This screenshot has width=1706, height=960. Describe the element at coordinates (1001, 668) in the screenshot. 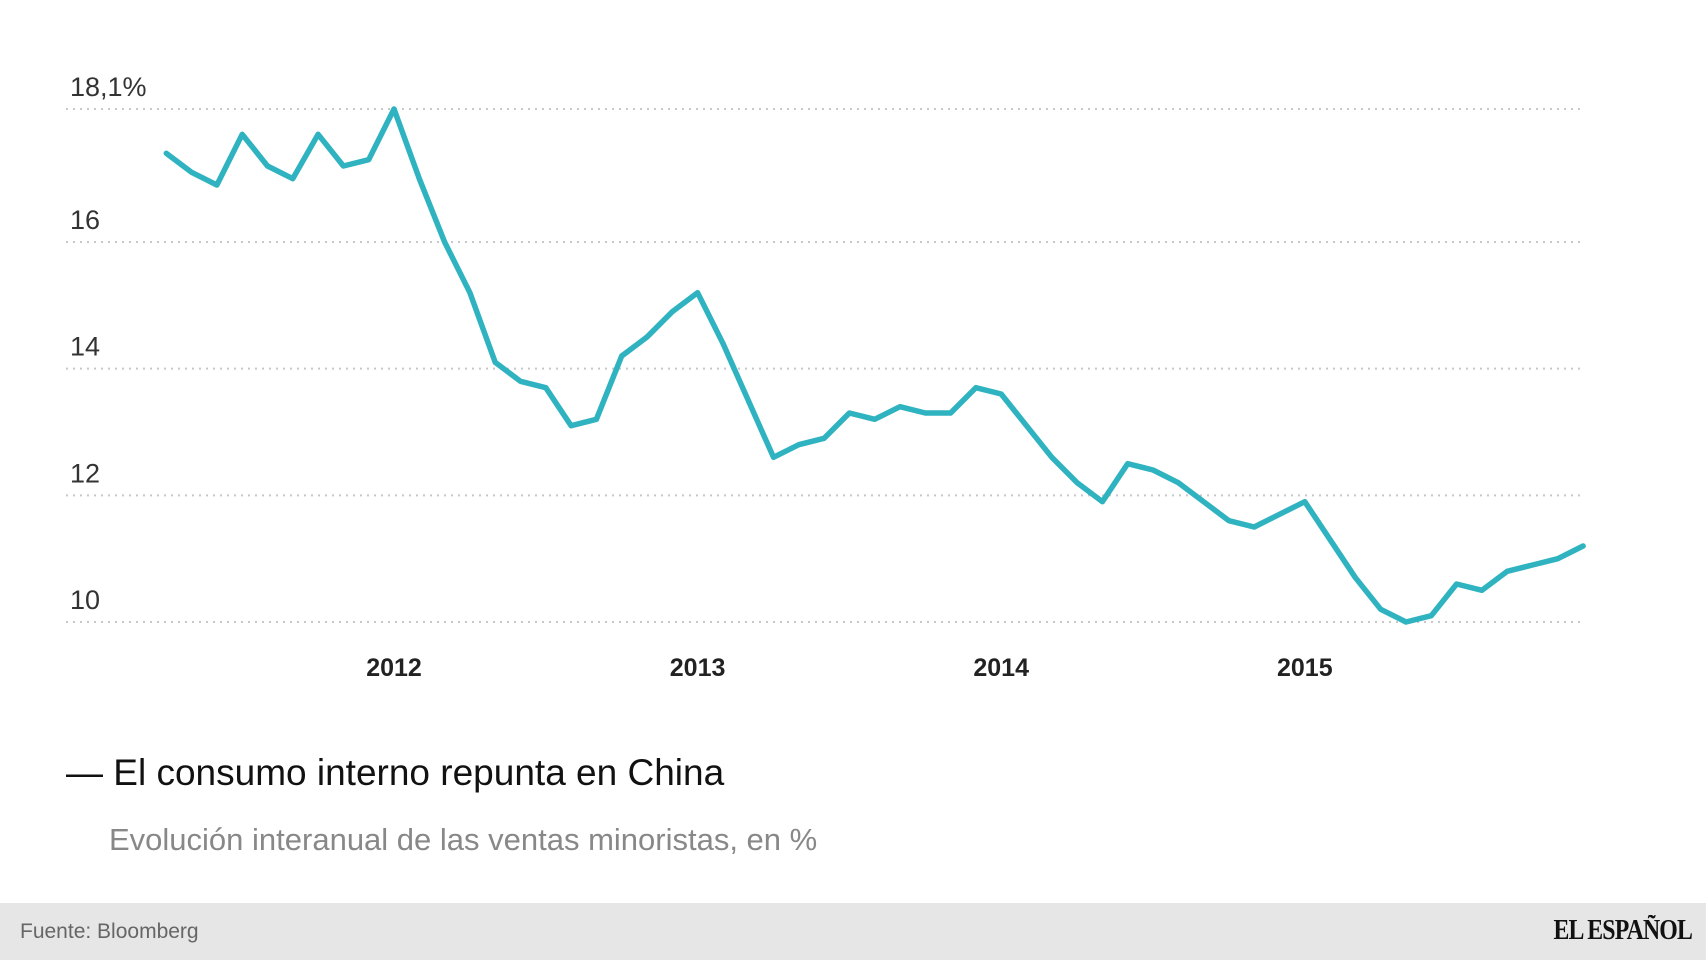

I see `x-tick-label: 2014` at that location.